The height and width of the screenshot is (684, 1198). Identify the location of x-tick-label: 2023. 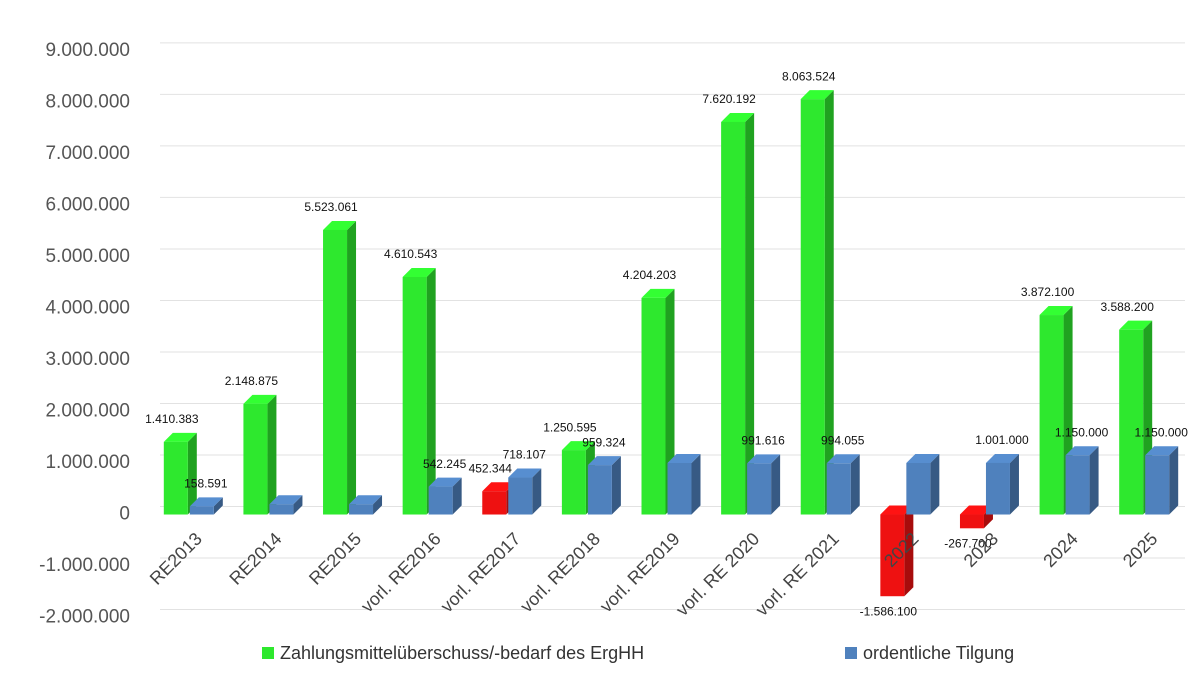
(981, 550).